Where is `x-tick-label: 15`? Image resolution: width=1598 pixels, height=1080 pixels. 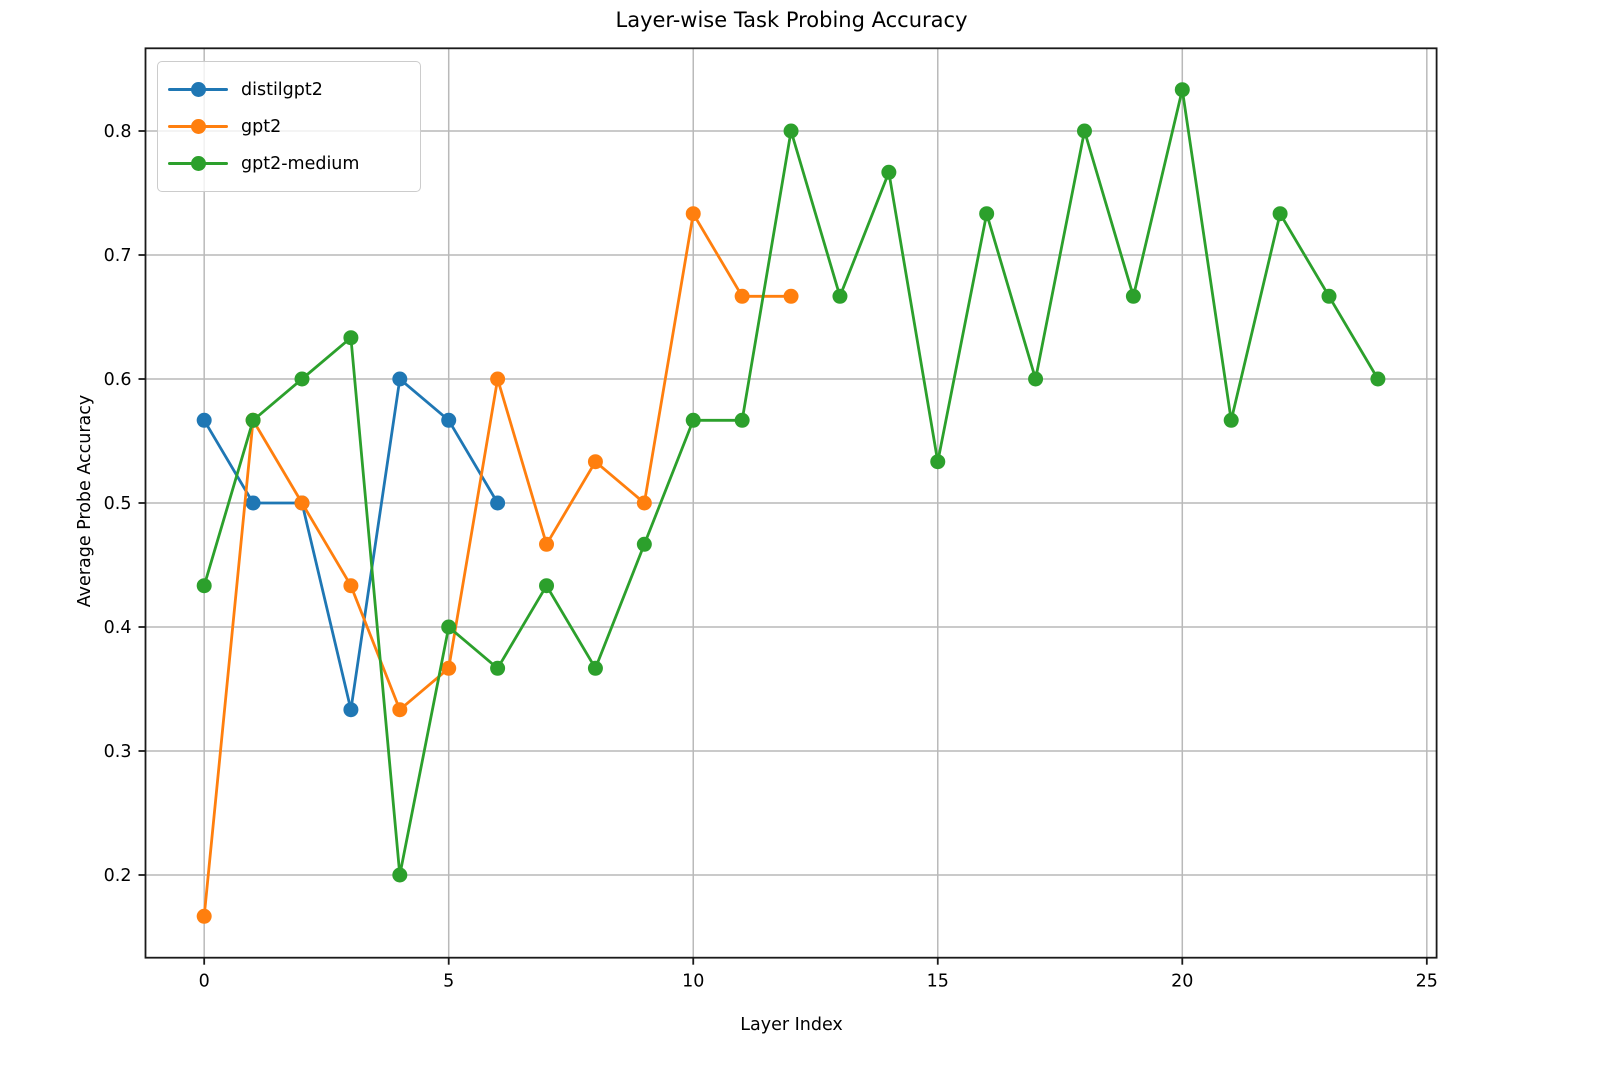
x-tick-label: 15 is located at coordinates (938, 982).